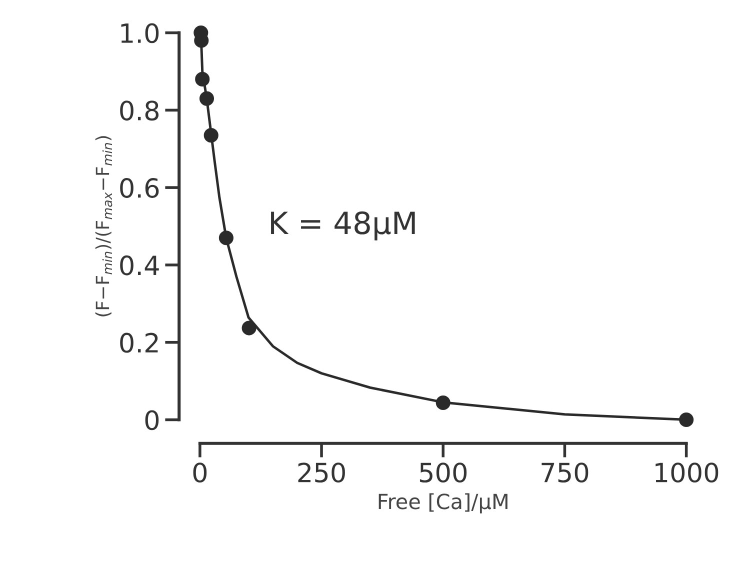 This screenshot has width=746, height=575. I want to click on x-axis-title: Free [Ca]/μM, so click(443, 503).